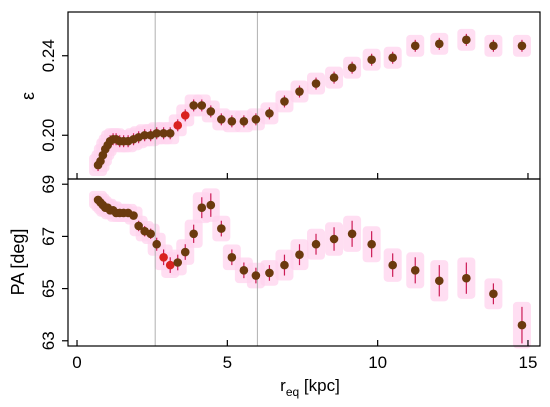 The height and width of the screenshot is (407, 550). I want to click on top-reference-lines, so click(206, 95).